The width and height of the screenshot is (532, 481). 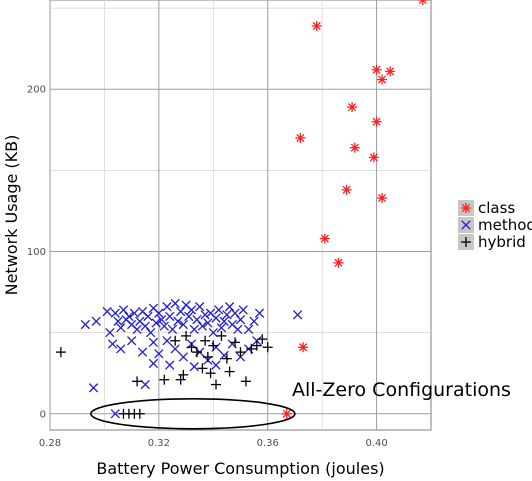 What do you see at coordinates (43, 414) in the screenshot?
I see `y-tick-label: 0` at bounding box center [43, 414].